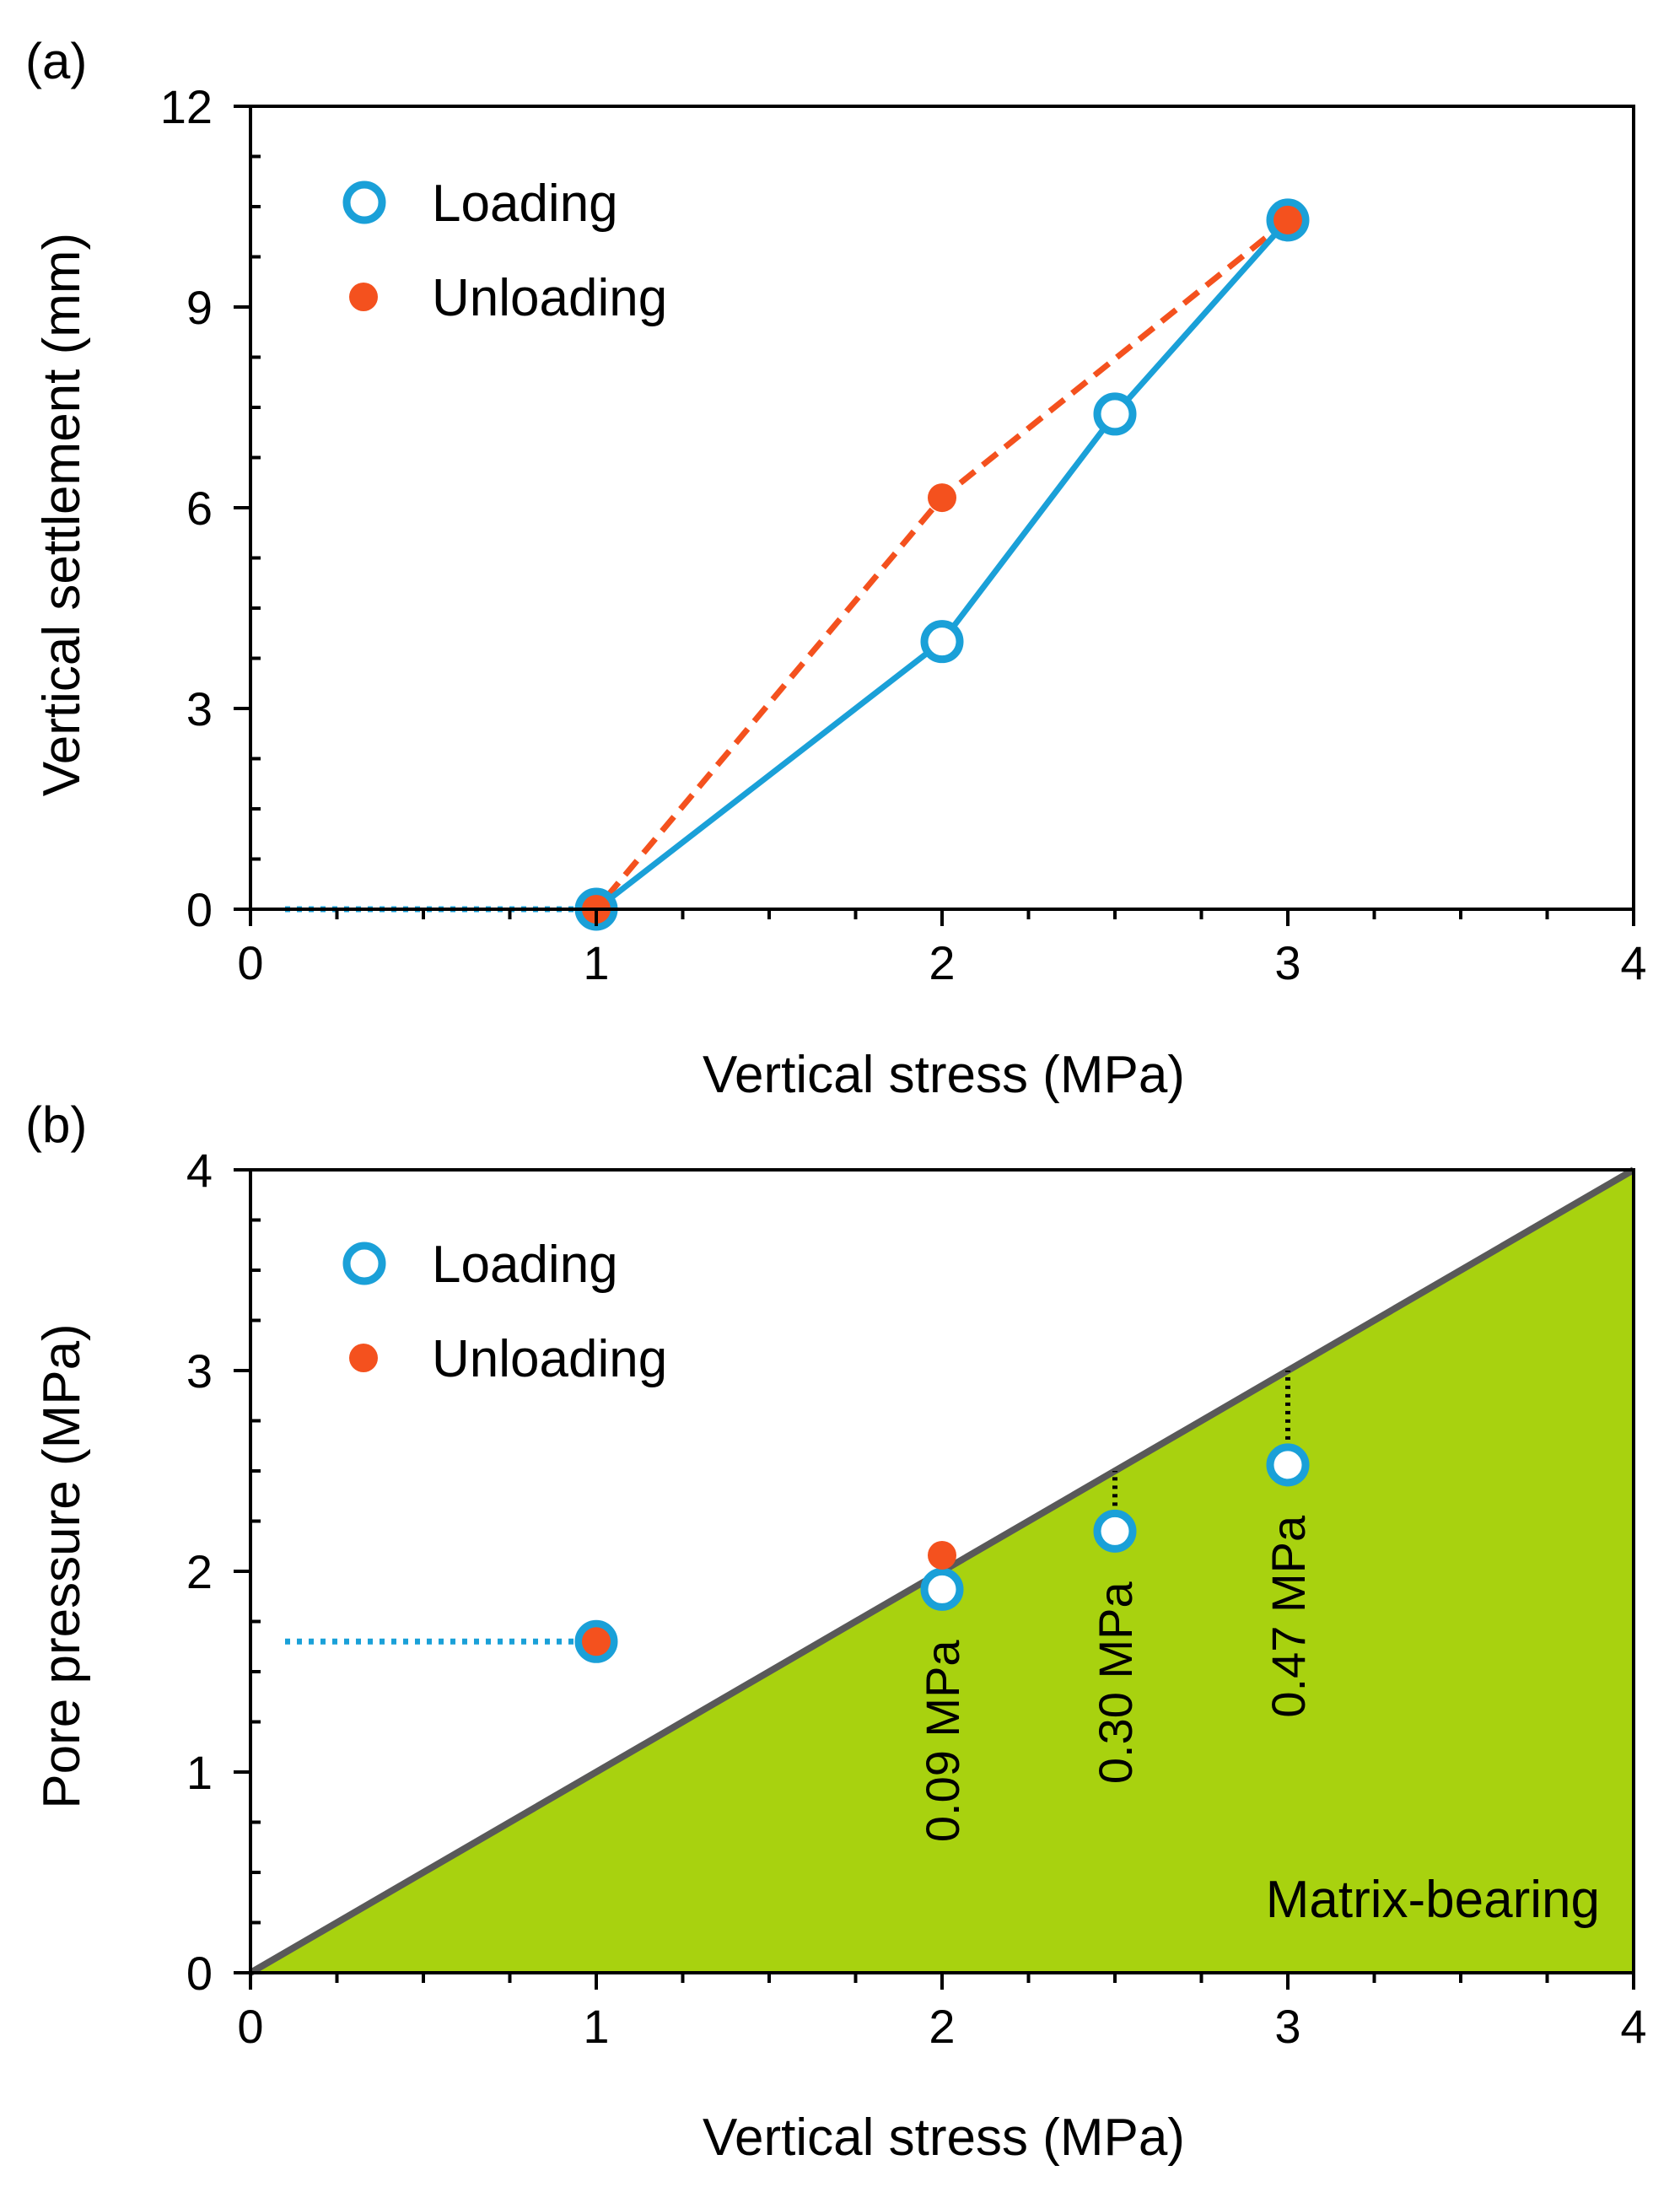 This screenshot has height=2187, width=1680. What do you see at coordinates (1289, 1616) in the screenshot?
I see `stress-gap-annotation: 0.47 MPa` at bounding box center [1289, 1616].